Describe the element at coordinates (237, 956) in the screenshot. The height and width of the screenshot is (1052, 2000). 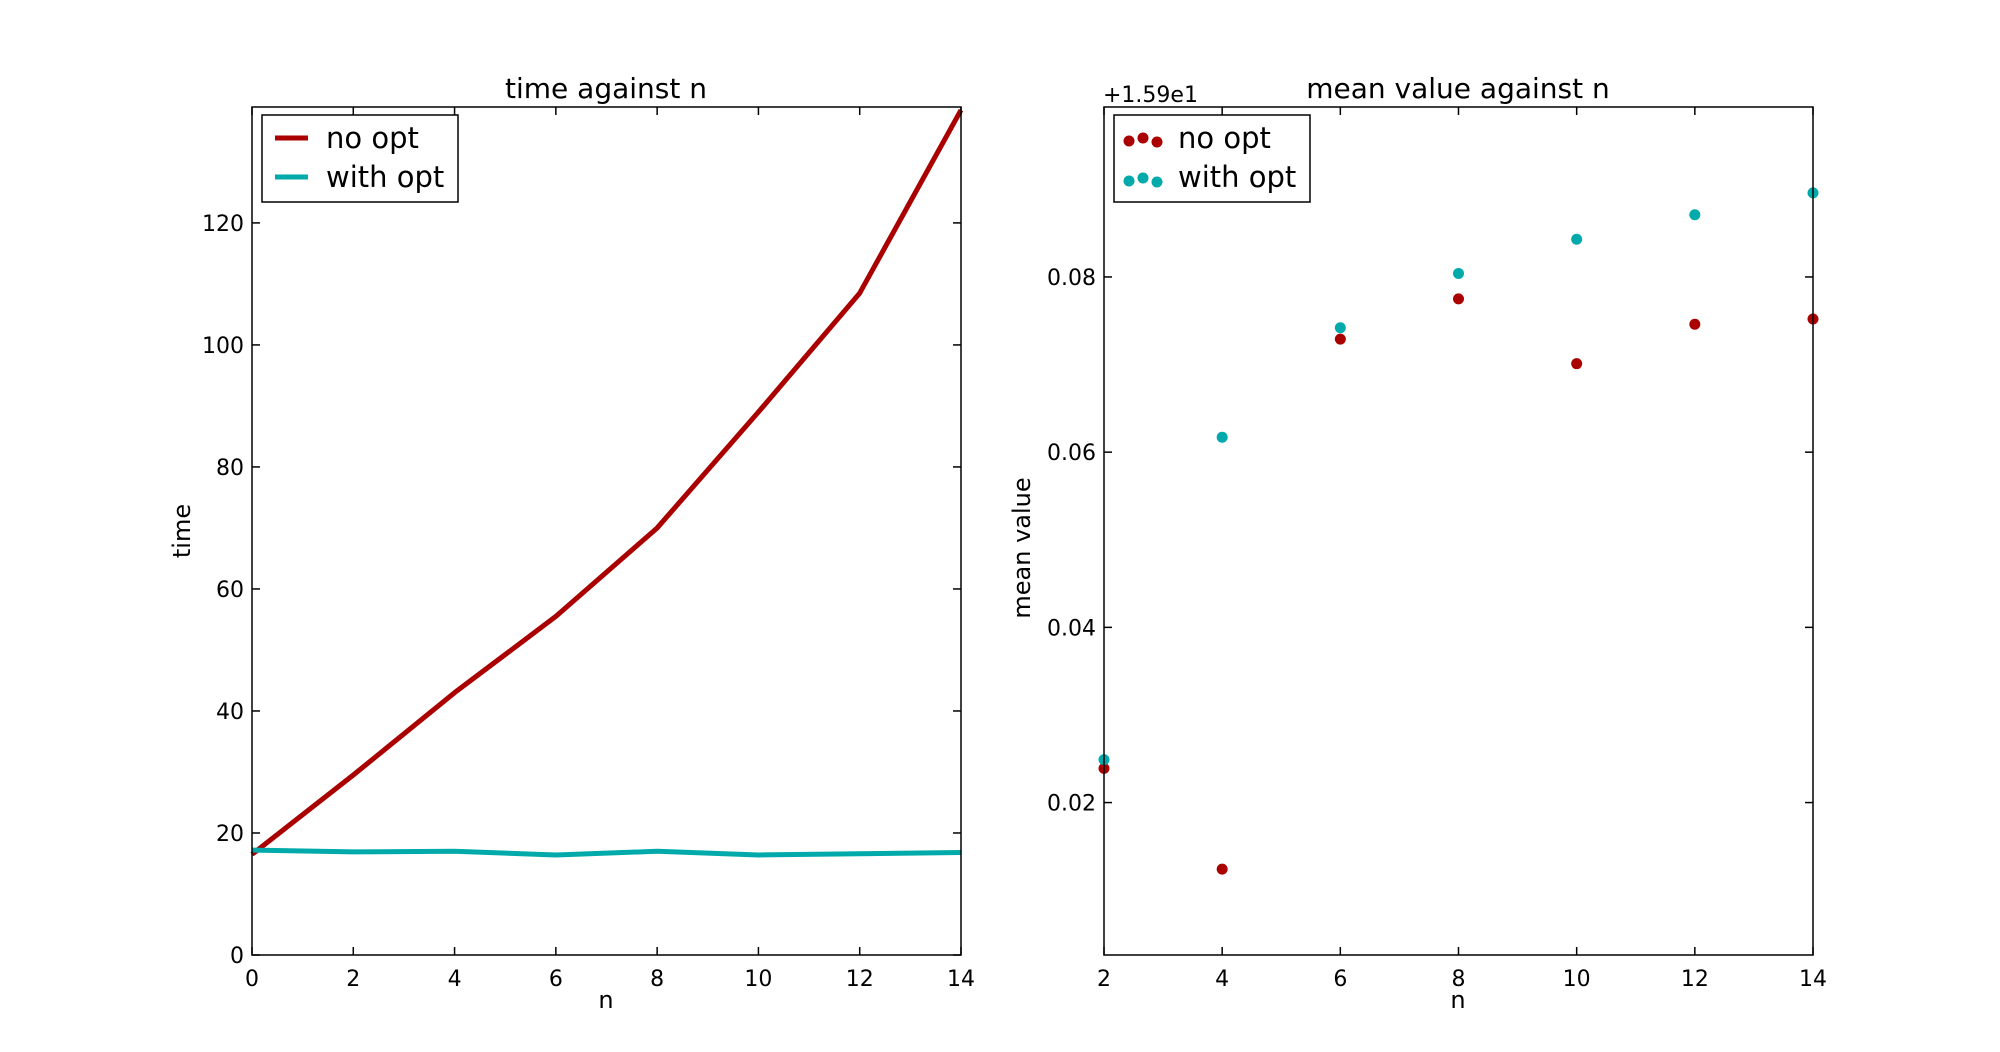
I see `time-chart-ytick-label: 0` at that location.